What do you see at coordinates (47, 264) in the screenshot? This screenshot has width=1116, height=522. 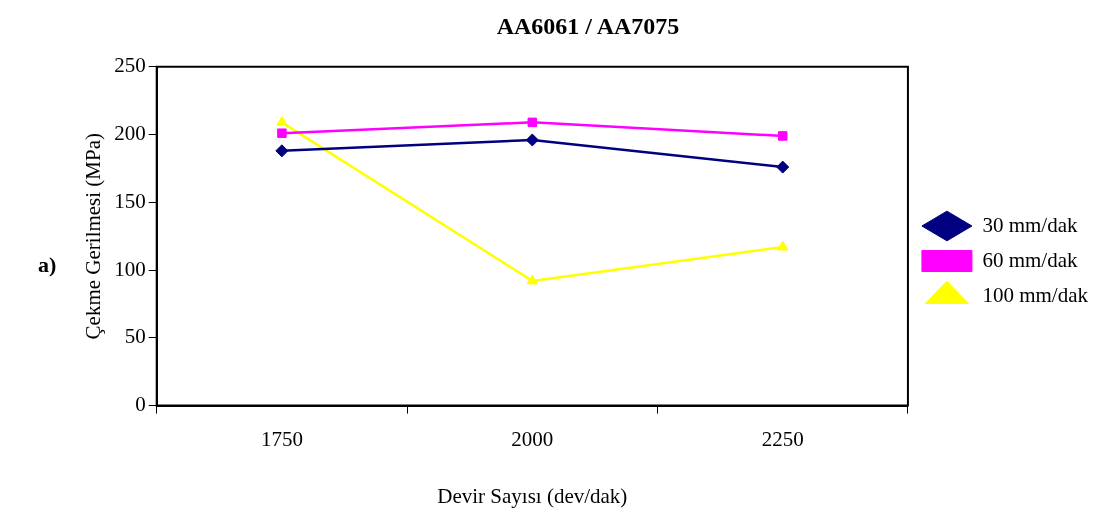 I see `text: a)` at bounding box center [47, 264].